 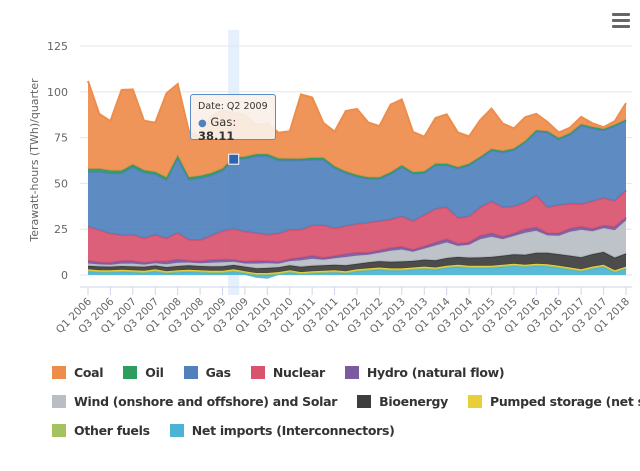 I want to click on legend-item: Hydro (natural flow), so click(x=424, y=372).